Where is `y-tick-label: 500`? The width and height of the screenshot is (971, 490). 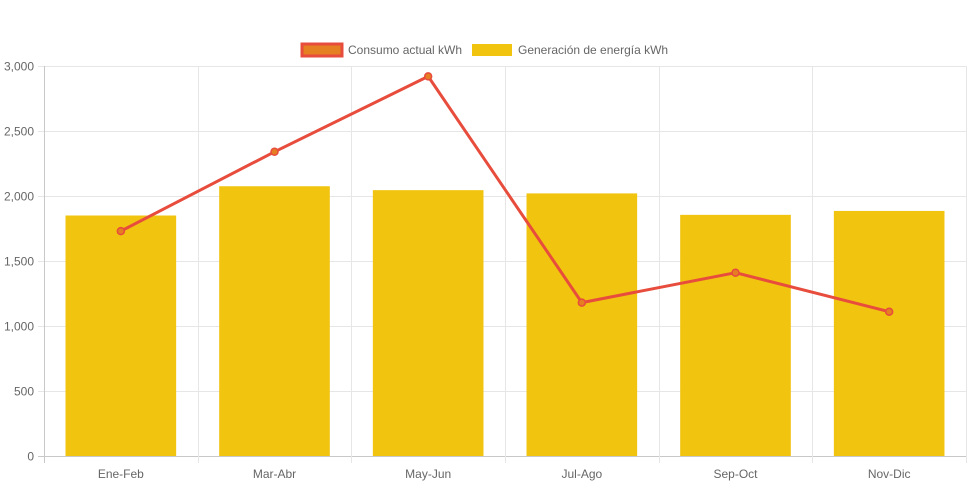
y-tick-label: 500 is located at coordinates (24, 392).